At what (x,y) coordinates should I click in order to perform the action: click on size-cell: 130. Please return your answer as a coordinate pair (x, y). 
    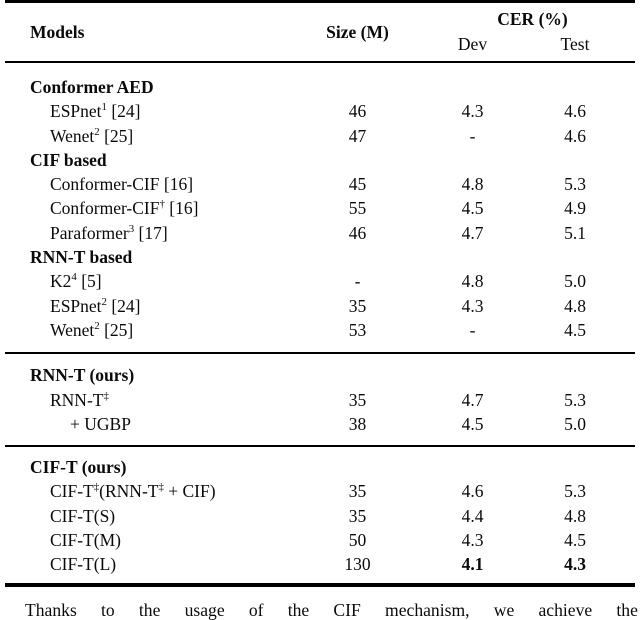
    Looking at the image, I should click on (357, 564).